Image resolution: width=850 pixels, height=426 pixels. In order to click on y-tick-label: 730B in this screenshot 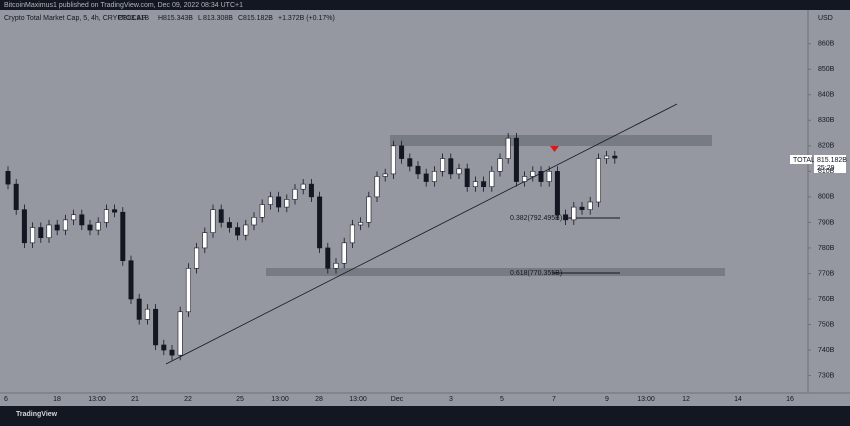, I will do `click(826, 375)`.